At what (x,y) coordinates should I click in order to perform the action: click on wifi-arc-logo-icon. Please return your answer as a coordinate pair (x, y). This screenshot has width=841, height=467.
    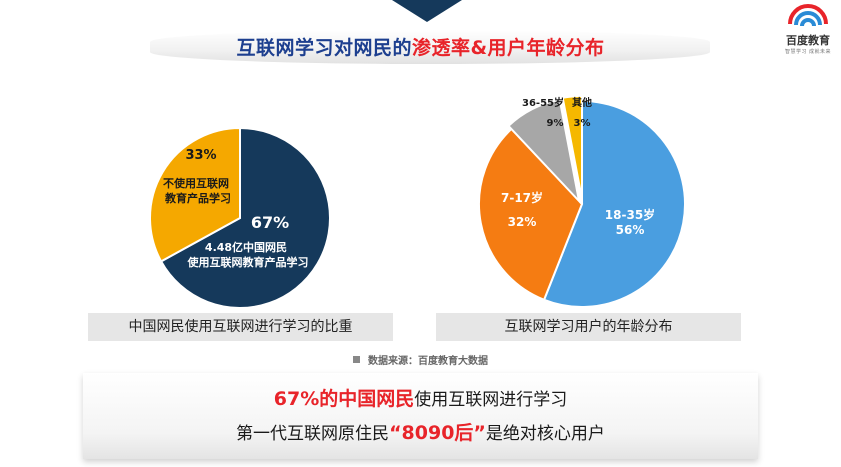
    Looking at the image, I should click on (808, 15).